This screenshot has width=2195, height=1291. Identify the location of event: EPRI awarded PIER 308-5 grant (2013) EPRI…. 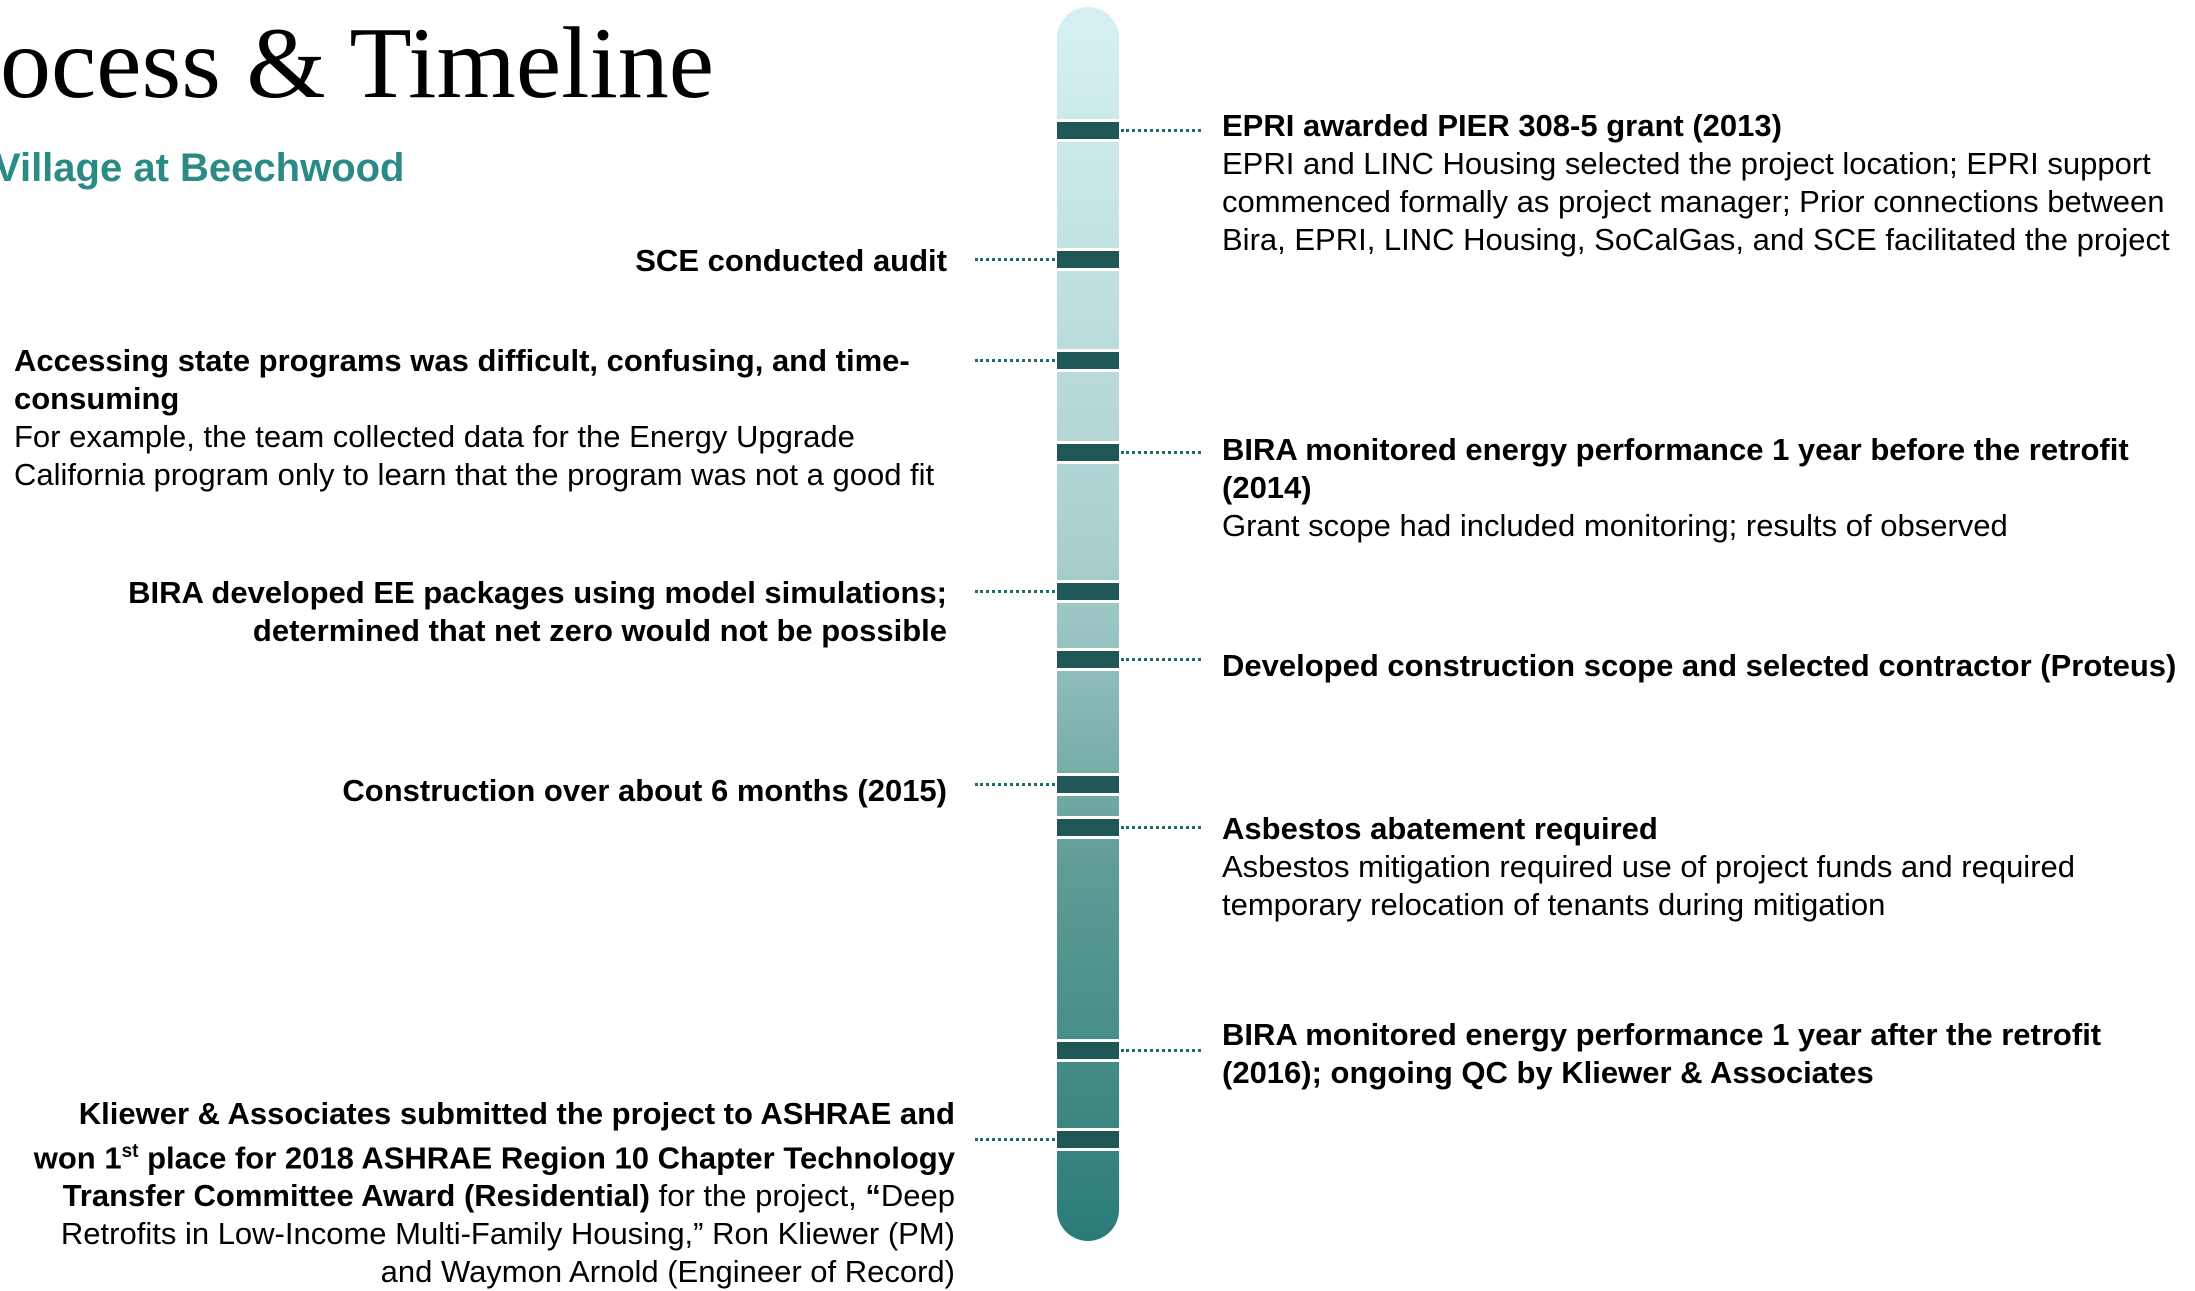
(1705, 183).